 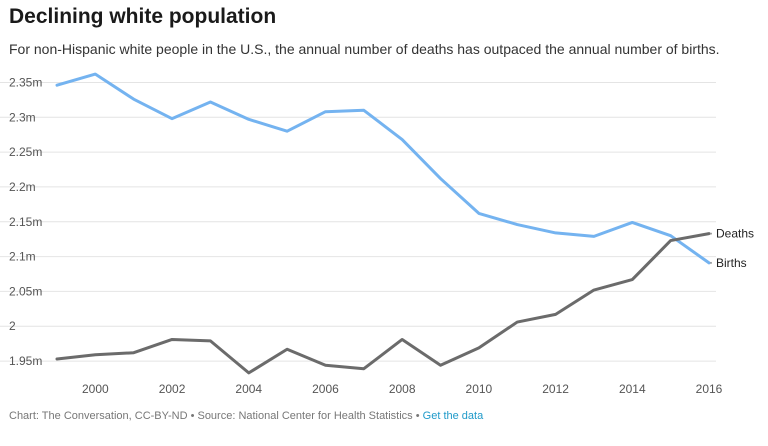 I want to click on y-axis-tick-labels: 1.95m 2 2.05m 2.1m 2.15m 2.2m 2.25m 2.3m 2.35m, so click(x=25, y=221).